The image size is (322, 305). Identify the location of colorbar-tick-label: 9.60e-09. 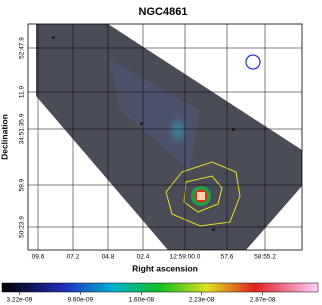
(80, 300).